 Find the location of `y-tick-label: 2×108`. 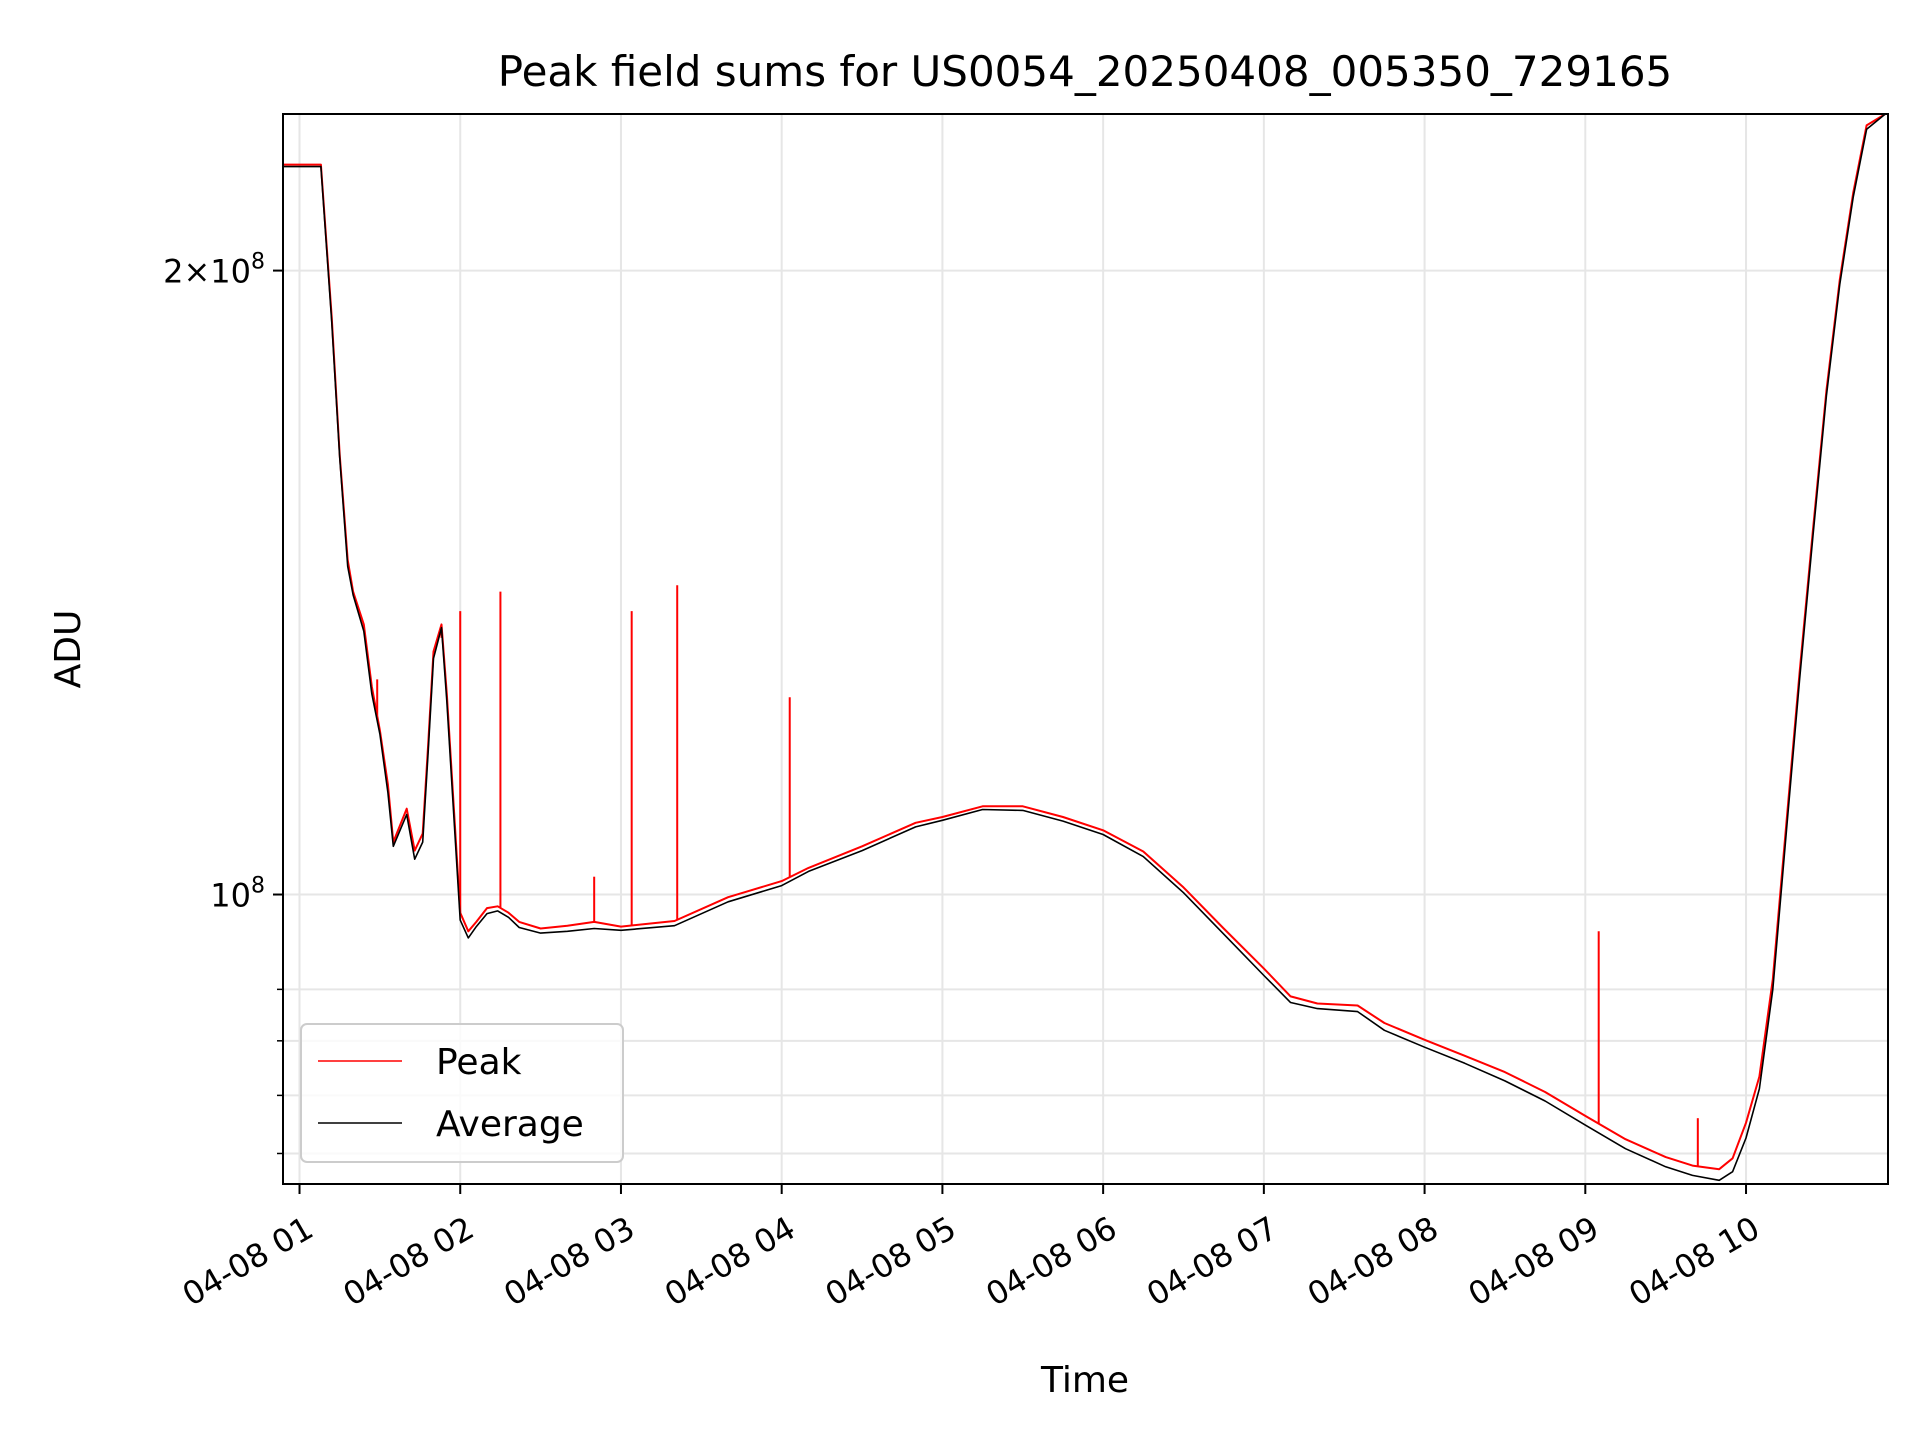

y-tick-label: 2×108 is located at coordinates (214, 270).